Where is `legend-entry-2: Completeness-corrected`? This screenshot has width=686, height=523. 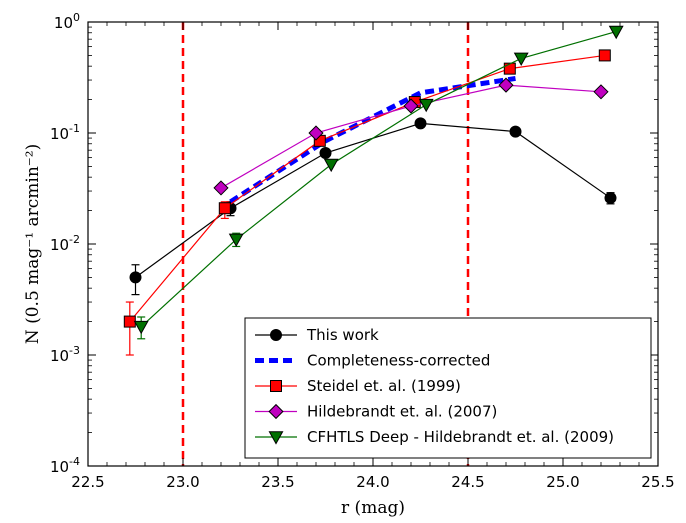
legend-entry-2: Completeness-corrected is located at coordinates (372, 361).